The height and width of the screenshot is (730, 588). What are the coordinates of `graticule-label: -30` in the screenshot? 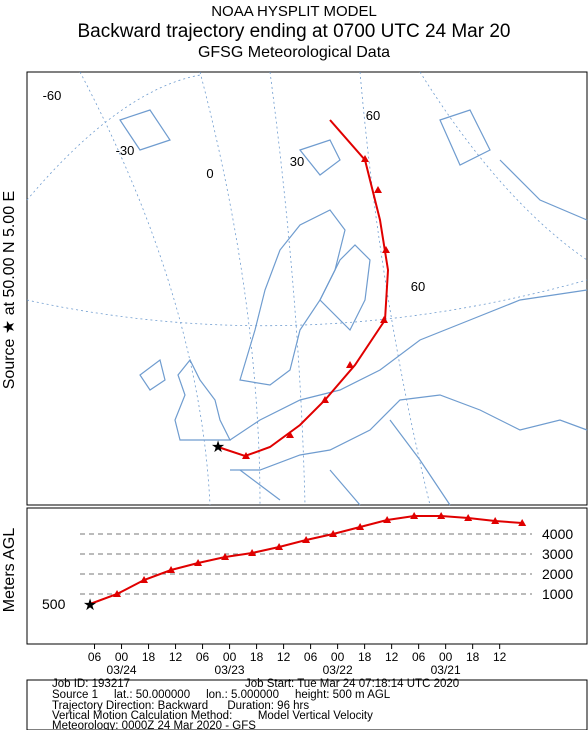 It's located at (125, 150).